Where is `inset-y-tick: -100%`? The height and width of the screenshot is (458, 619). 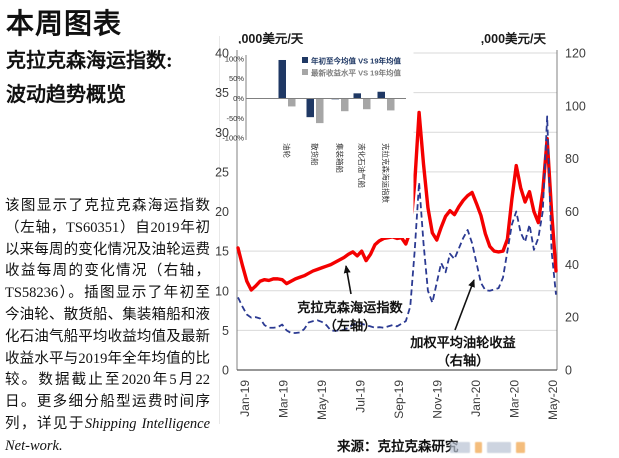 inset-y-tick: -100% is located at coordinates (233, 138).